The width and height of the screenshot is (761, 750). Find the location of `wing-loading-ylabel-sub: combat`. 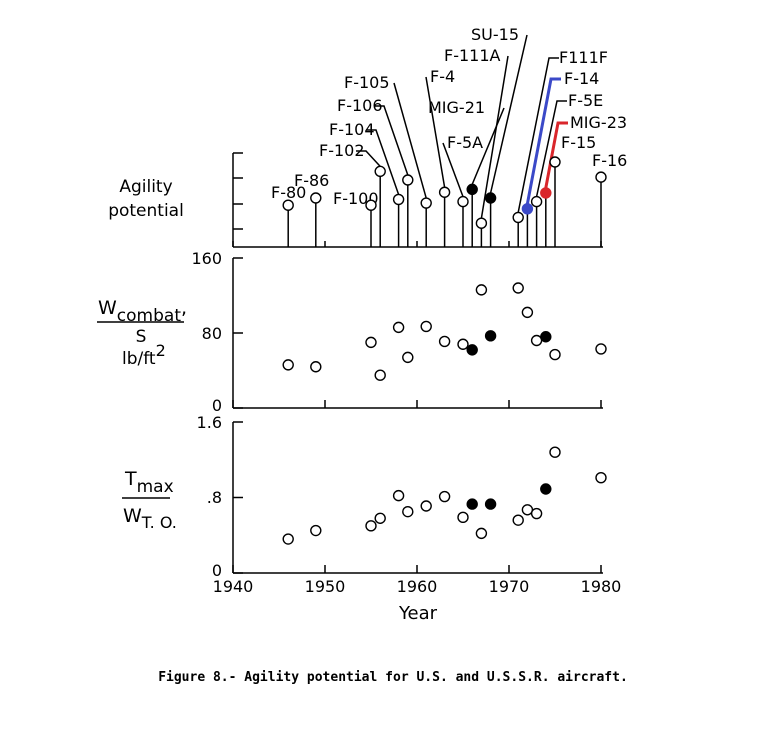

wing-loading-ylabel-sub: combat is located at coordinates (149, 316).